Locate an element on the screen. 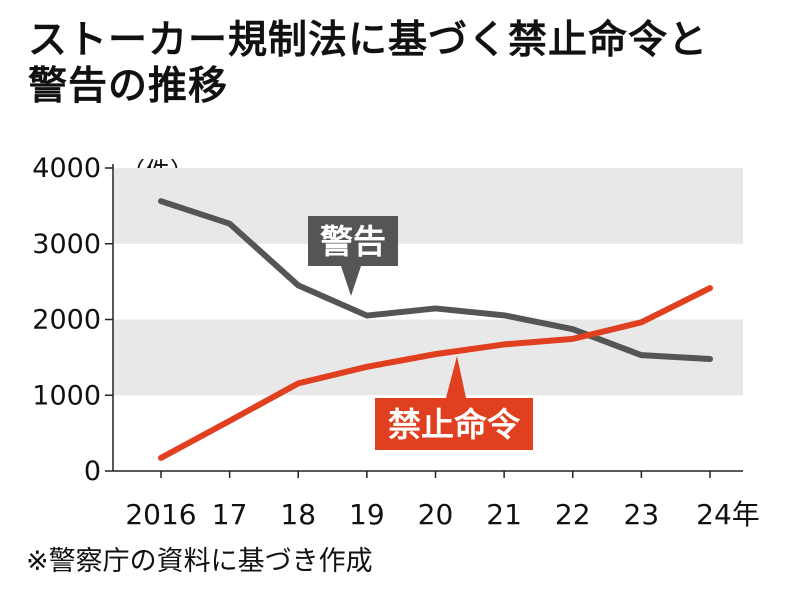  x-tick-label: 17 is located at coordinates (230, 514).